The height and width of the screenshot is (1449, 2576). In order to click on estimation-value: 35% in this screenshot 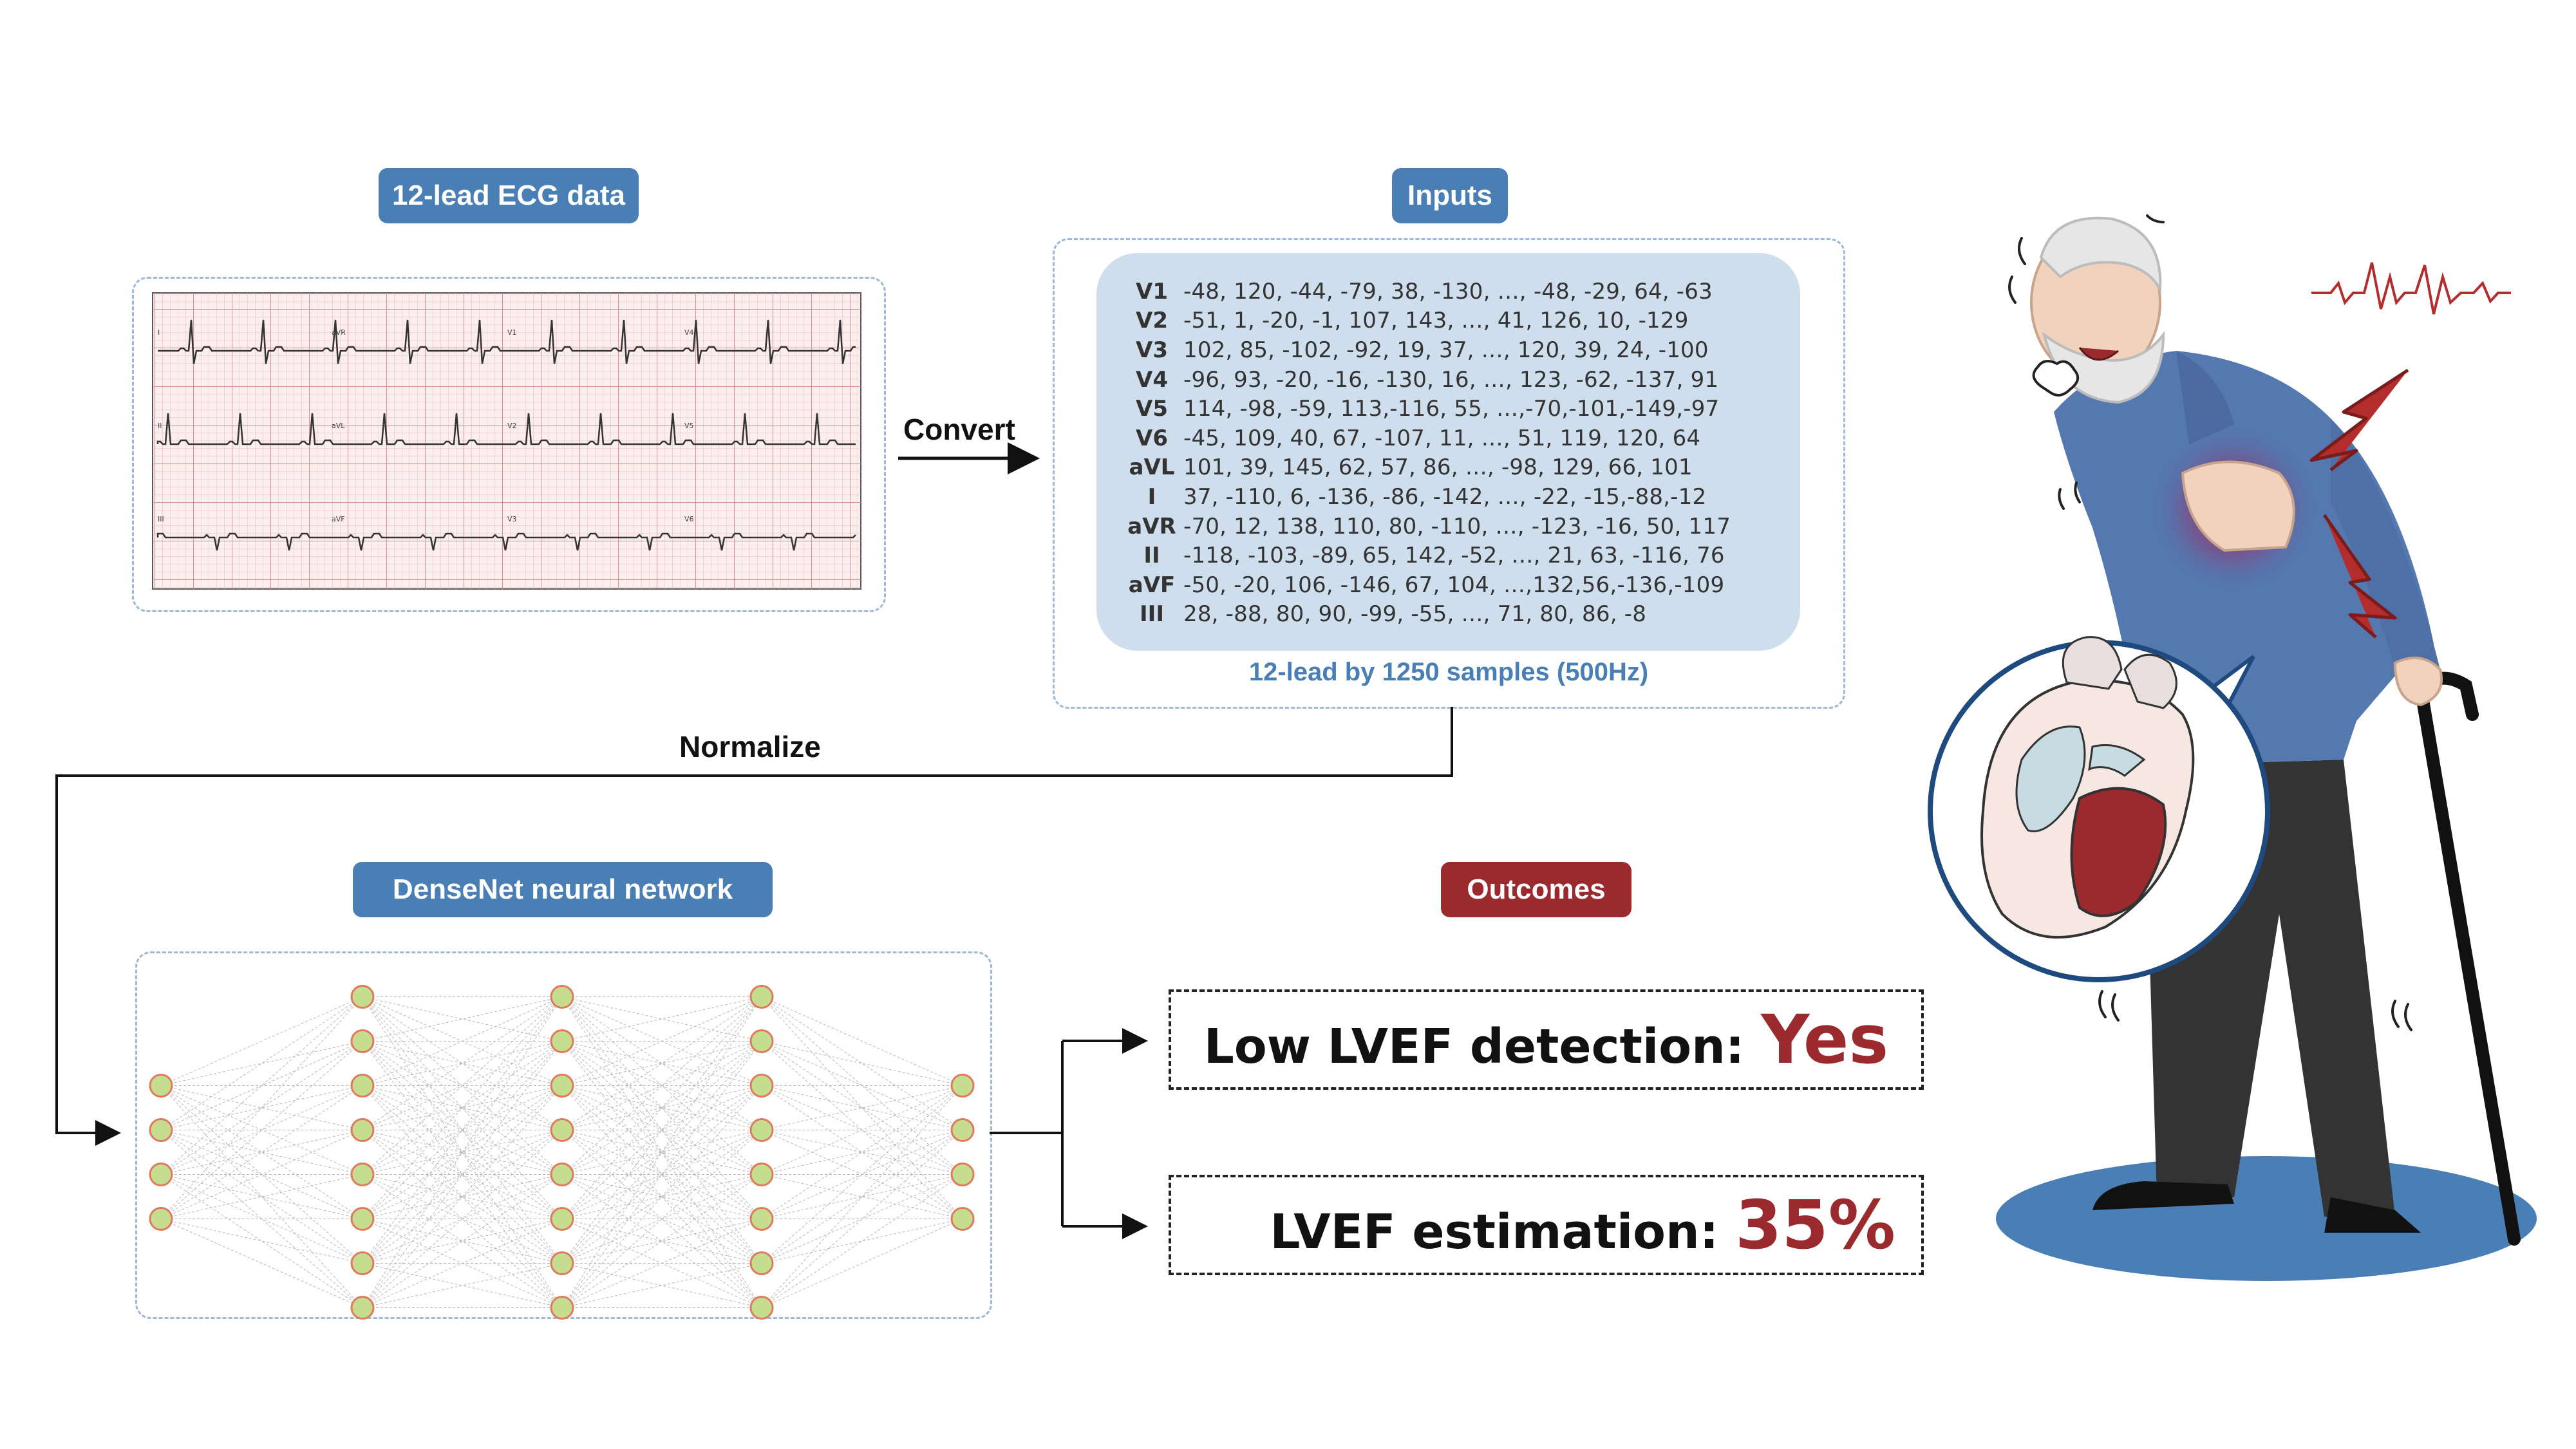, I will do `click(1815, 1225)`.